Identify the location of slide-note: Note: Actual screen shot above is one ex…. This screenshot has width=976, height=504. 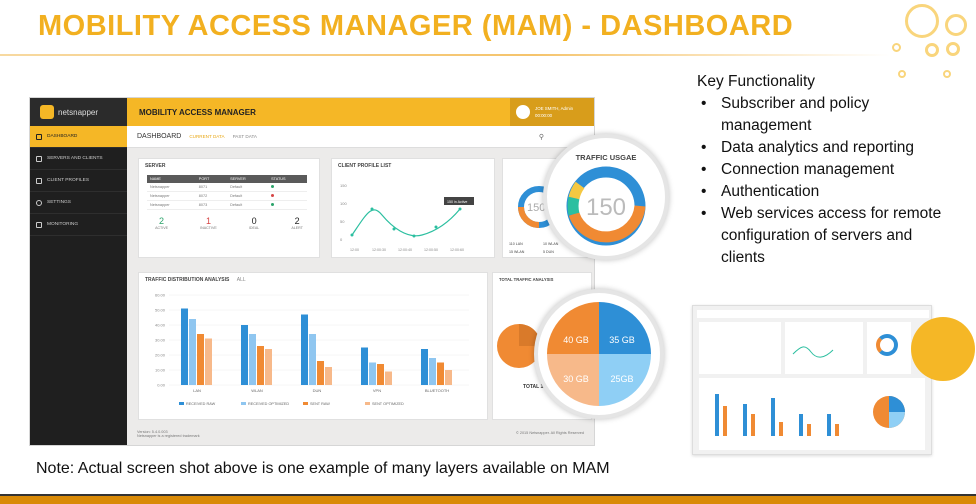
(323, 468).